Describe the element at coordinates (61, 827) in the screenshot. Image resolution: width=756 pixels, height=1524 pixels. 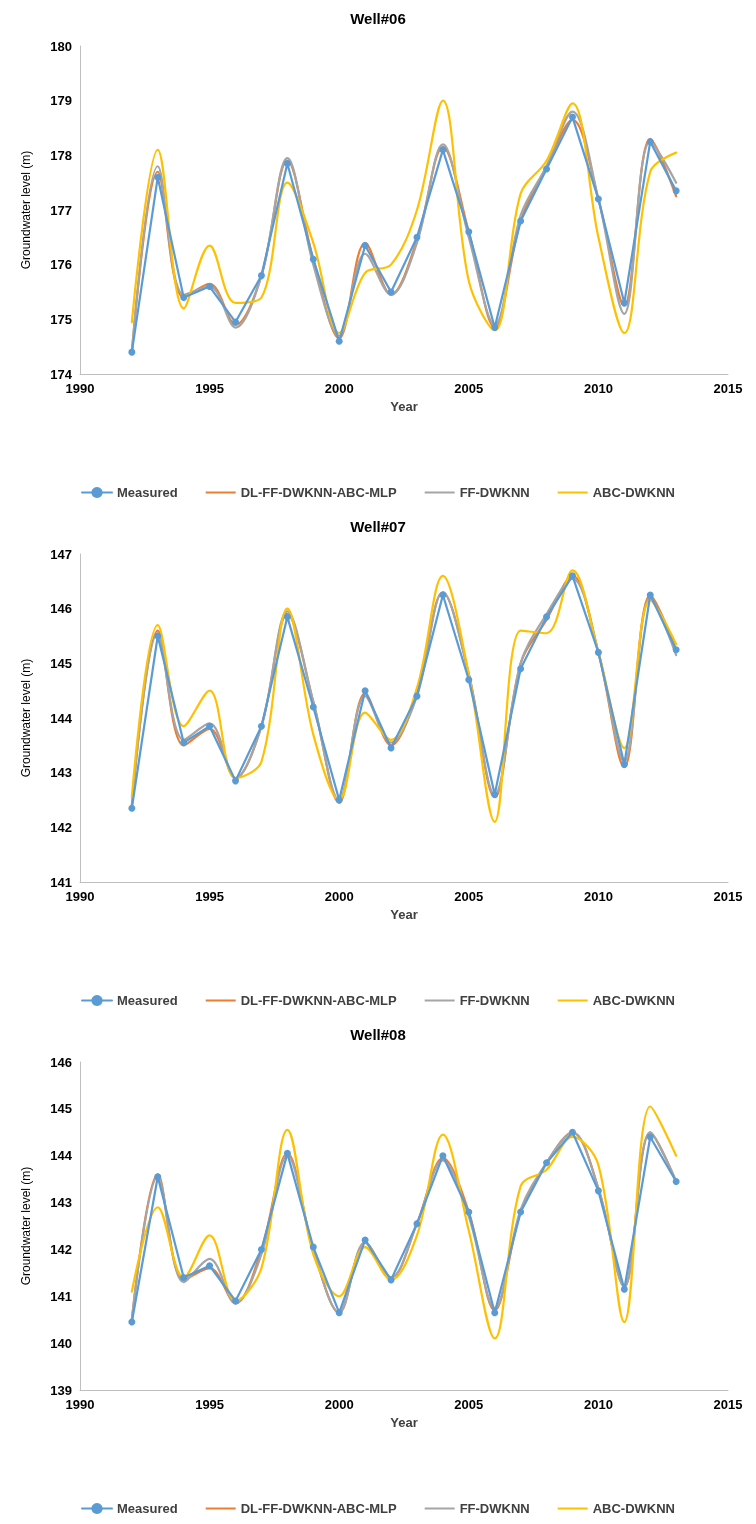
I see `y-tick-label: 142` at that location.